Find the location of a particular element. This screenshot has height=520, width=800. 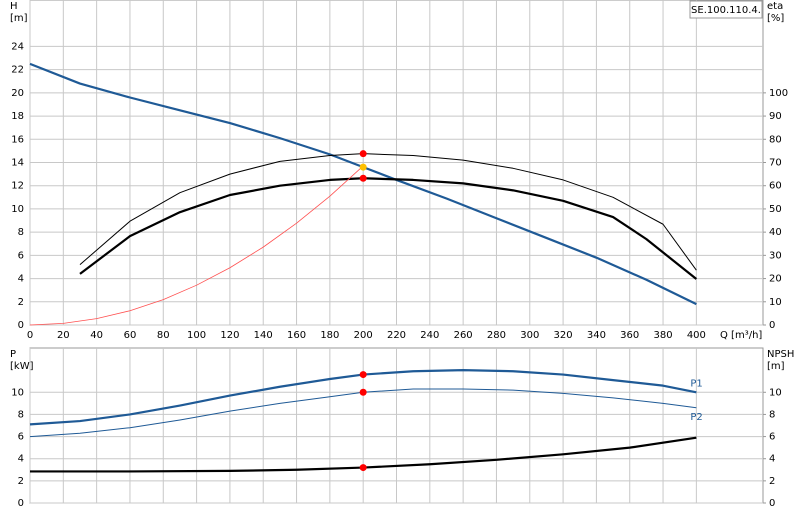

x-tick-label: 40 is located at coordinates (96, 335).